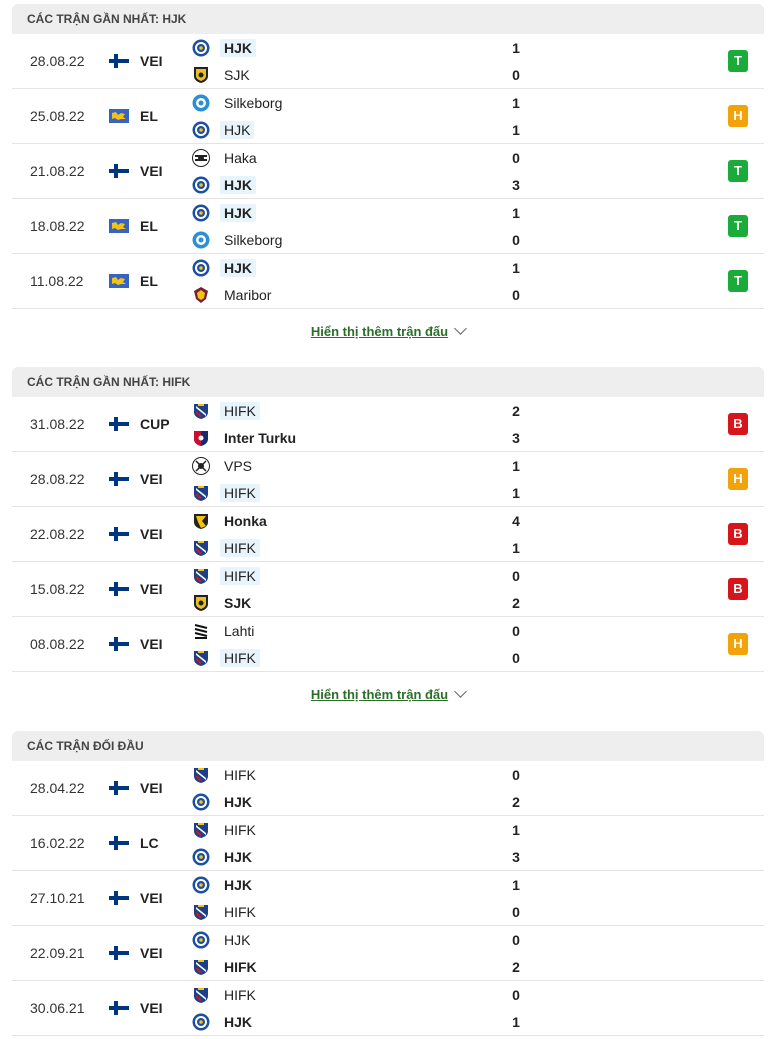  What do you see at coordinates (738, 479) in the screenshot?
I see `result-badge: H` at bounding box center [738, 479].